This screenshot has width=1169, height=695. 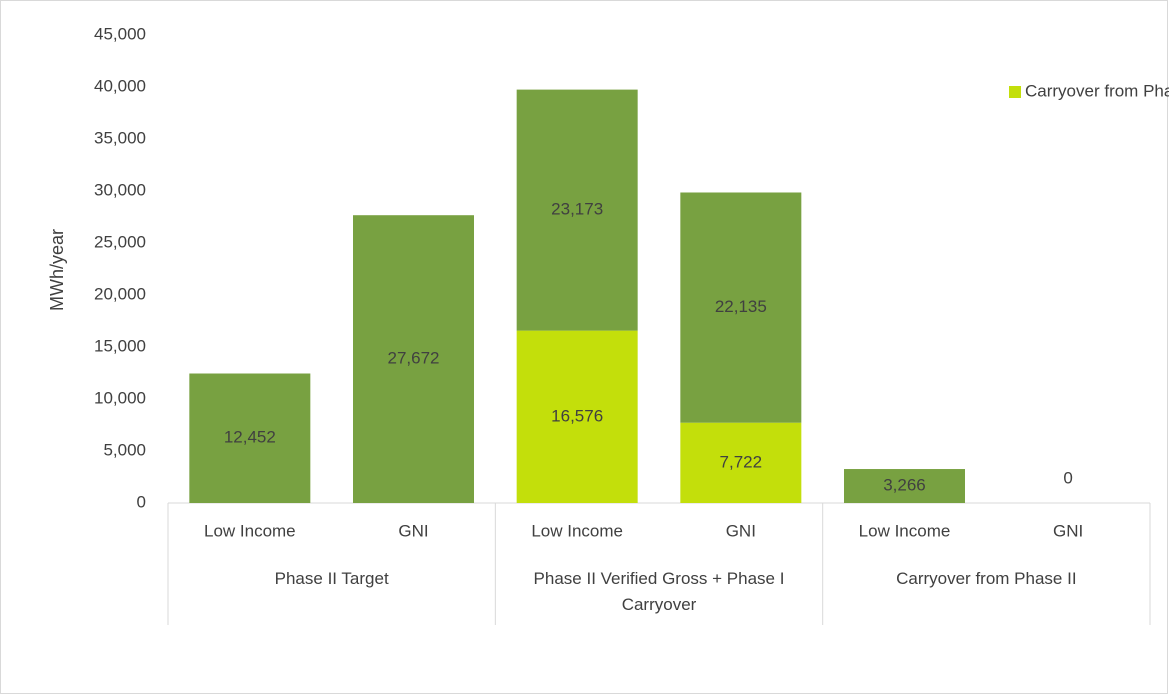 What do you see at coordinates (120, 397) in the screenshot?
I see `y-tick-label: 10,000` at bounding box center [120, 397].